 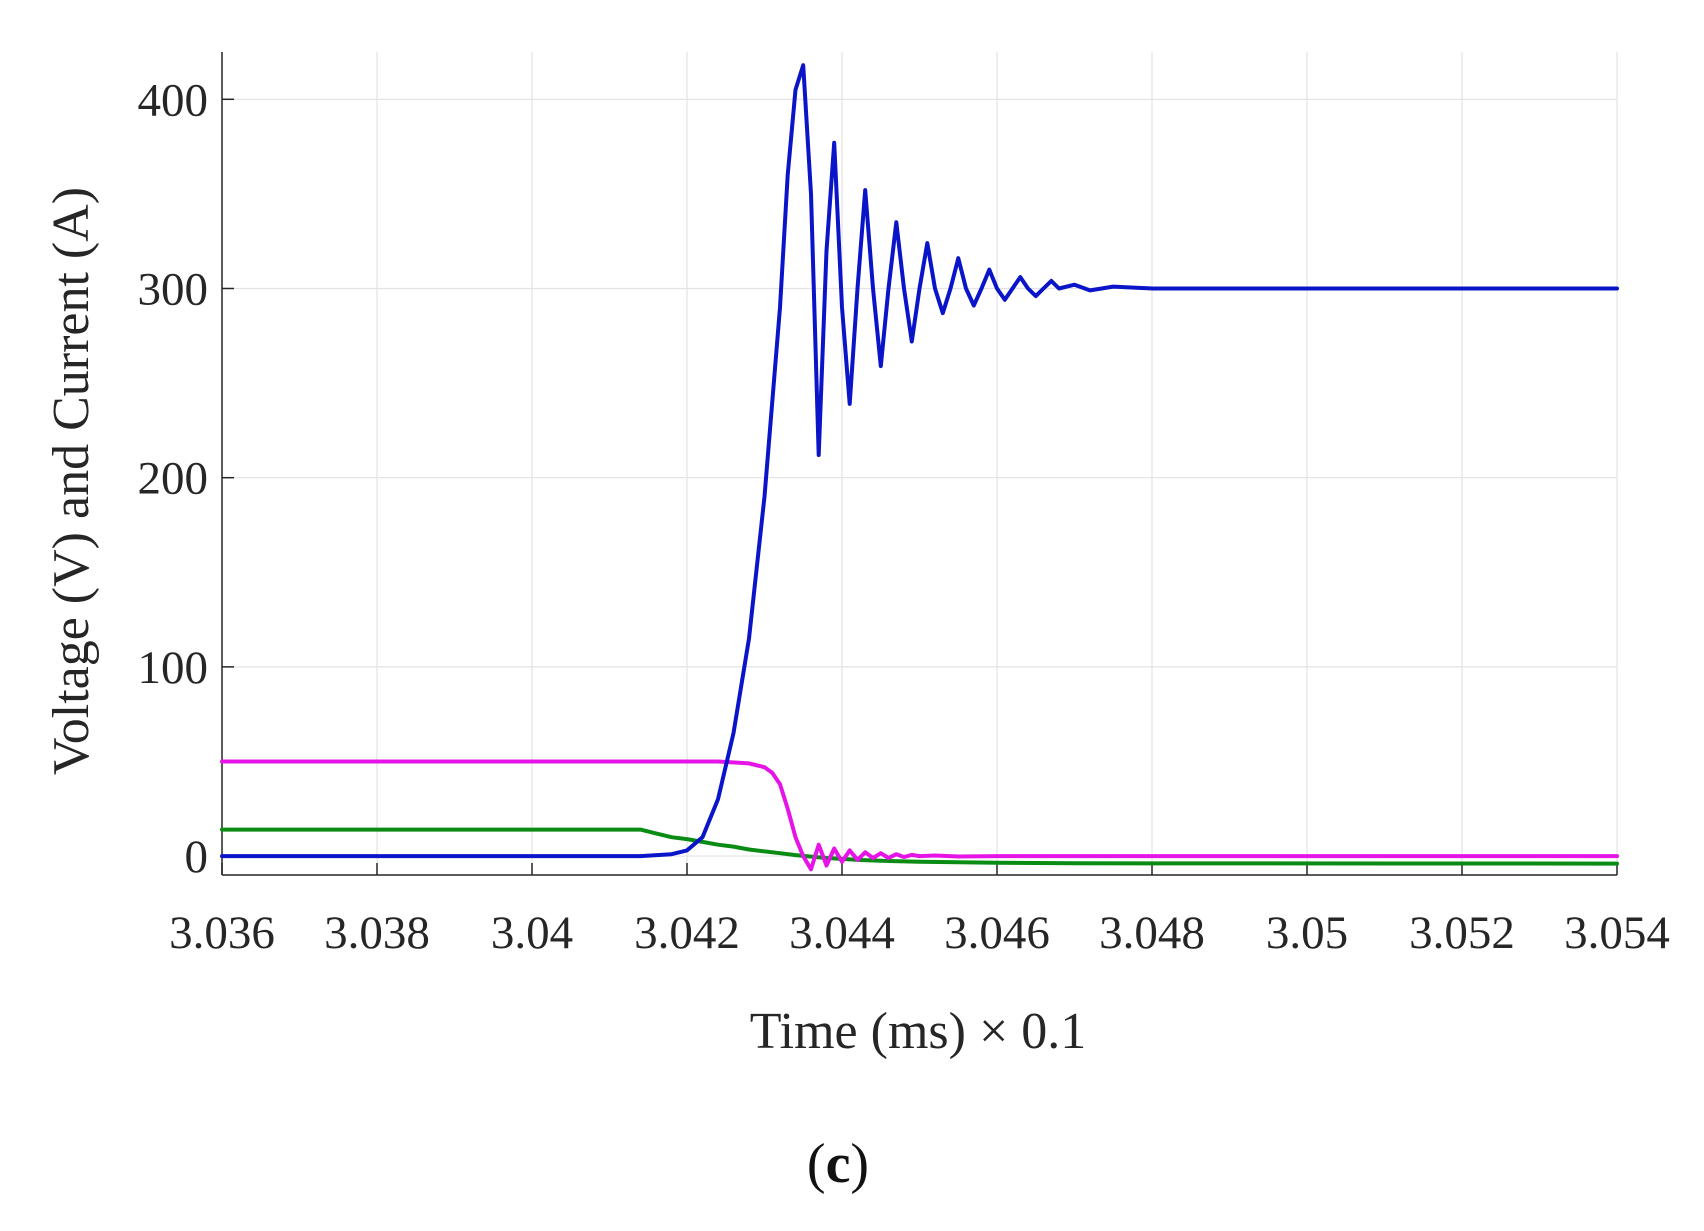 I want to click on y-tick-label: 300, so click(x=173, y=289).